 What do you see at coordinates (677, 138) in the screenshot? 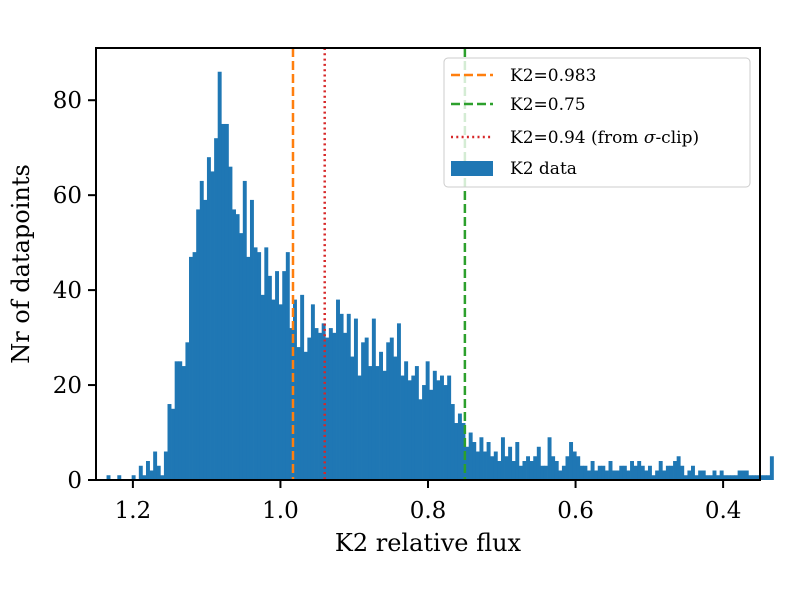
I see `legend-label-suffix: -clip)` at bounding box center [677, 138].